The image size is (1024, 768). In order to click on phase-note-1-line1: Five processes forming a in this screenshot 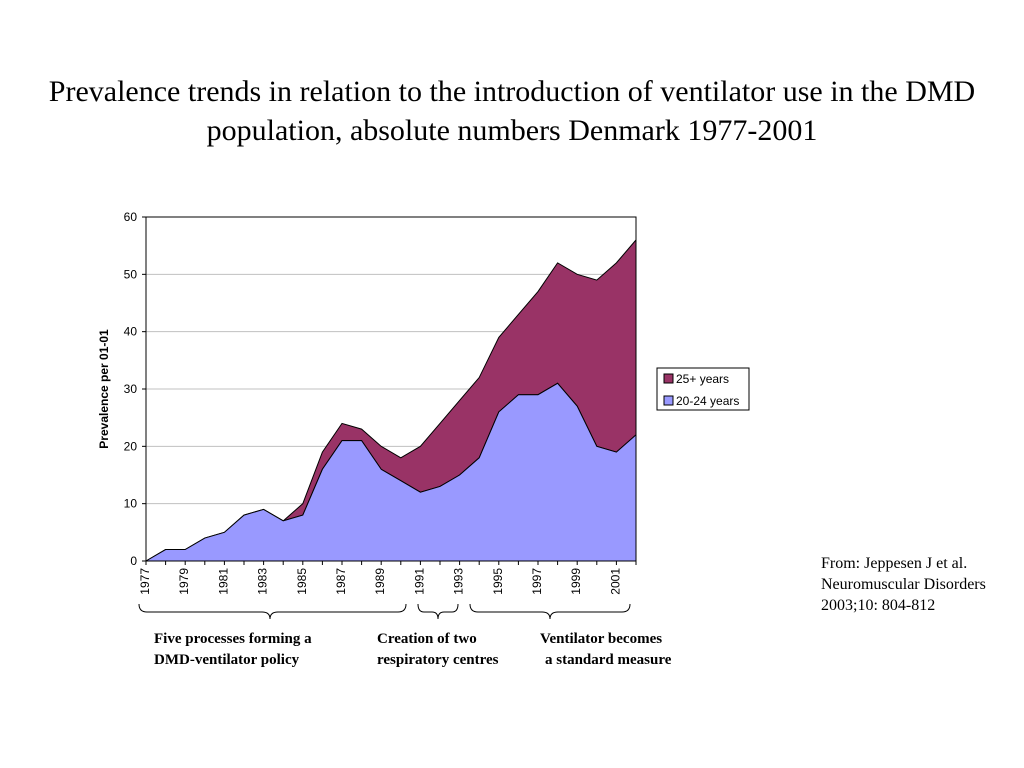, I will do `click(233, 639)`.